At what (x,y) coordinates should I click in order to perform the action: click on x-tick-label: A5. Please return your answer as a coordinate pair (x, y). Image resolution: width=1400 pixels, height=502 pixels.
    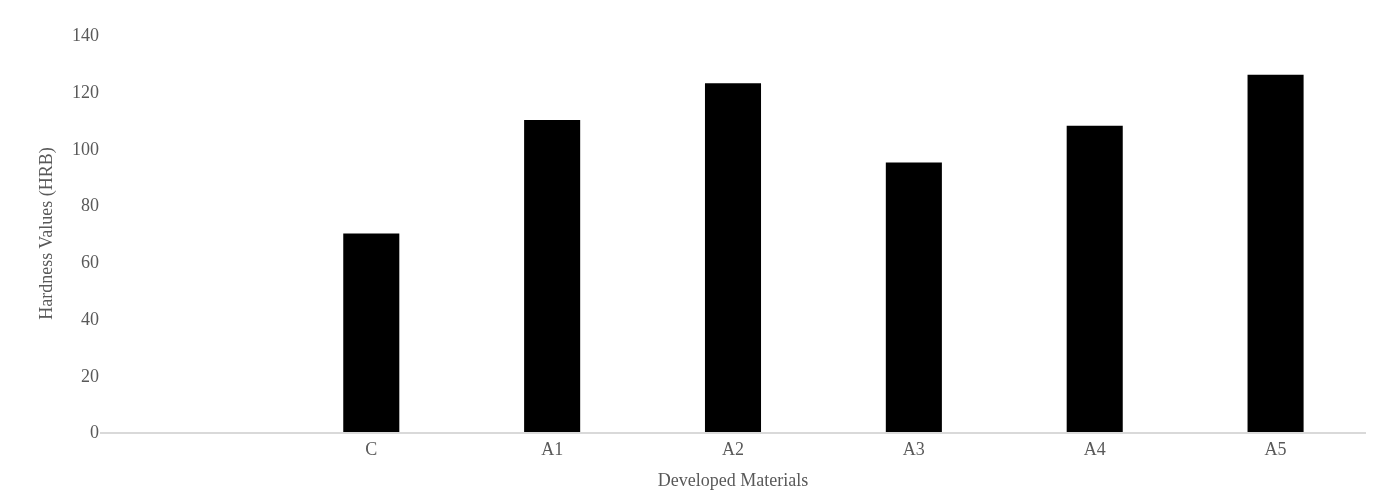
    Looking at the image, I should click on (1275, 449).